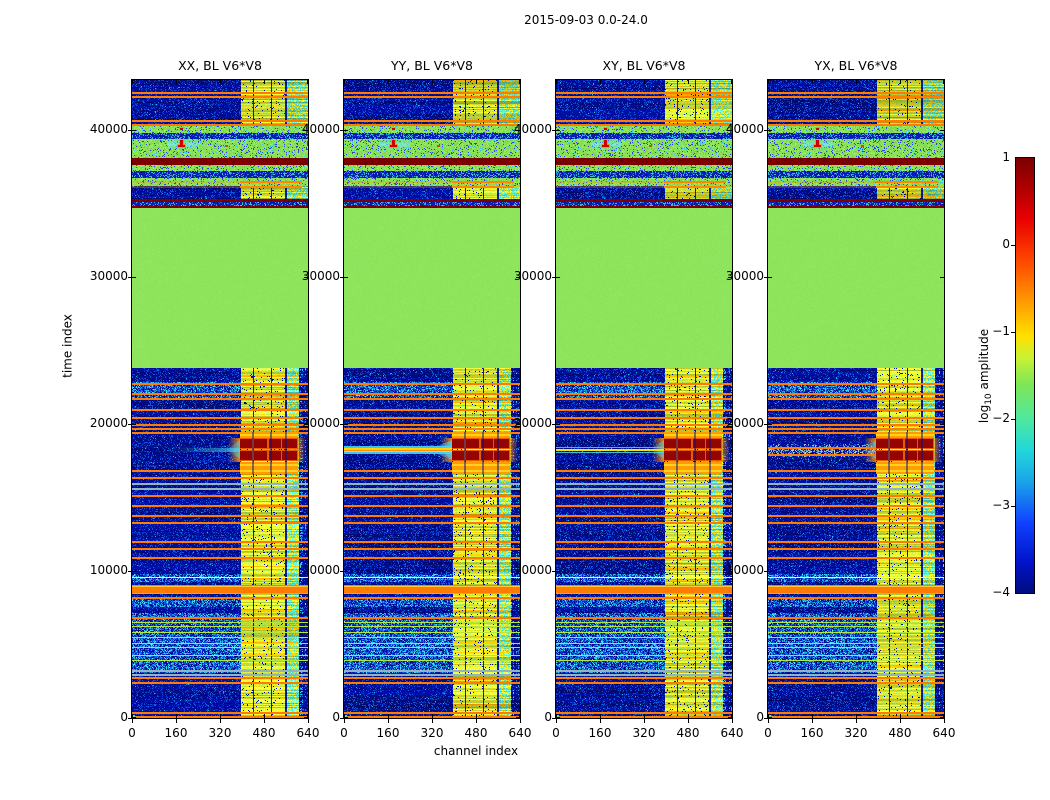 This screenshot has width=1050, height=800. Describe the element at coordinates (1001, 418) in the screenshot. I see `colorbar-tick-label: −2` at that location.